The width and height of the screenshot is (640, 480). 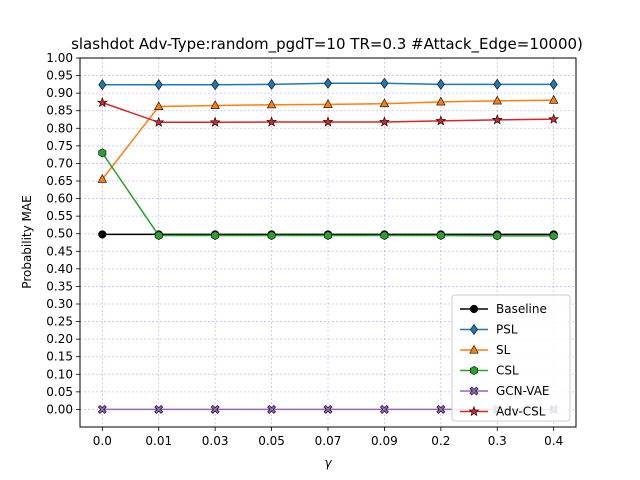 I want to click on series-sl, so click(x=328, y=138).